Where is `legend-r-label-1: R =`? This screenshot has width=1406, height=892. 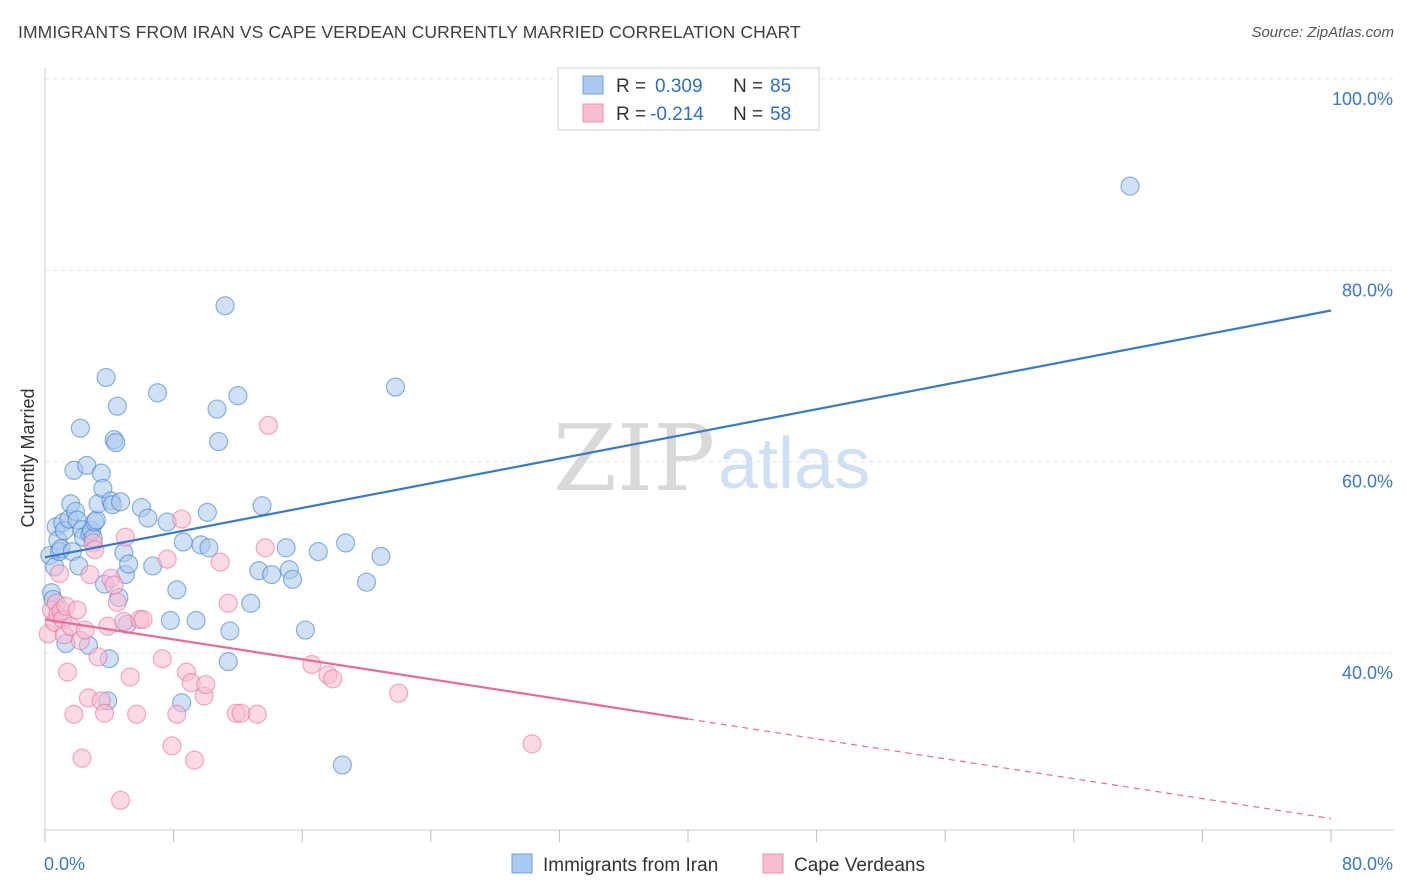 legend-r-label-1: R = is located at coordinates (631, 86).